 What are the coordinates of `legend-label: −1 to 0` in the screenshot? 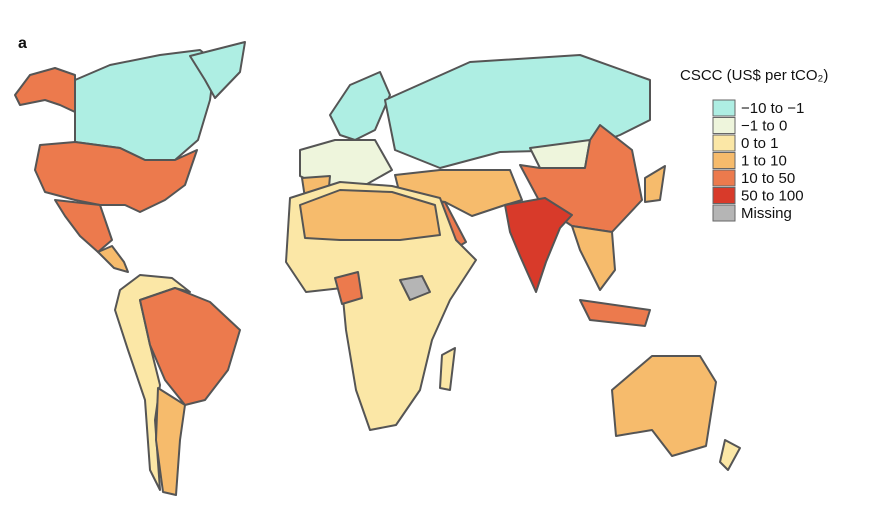 It's located at (764, 125).